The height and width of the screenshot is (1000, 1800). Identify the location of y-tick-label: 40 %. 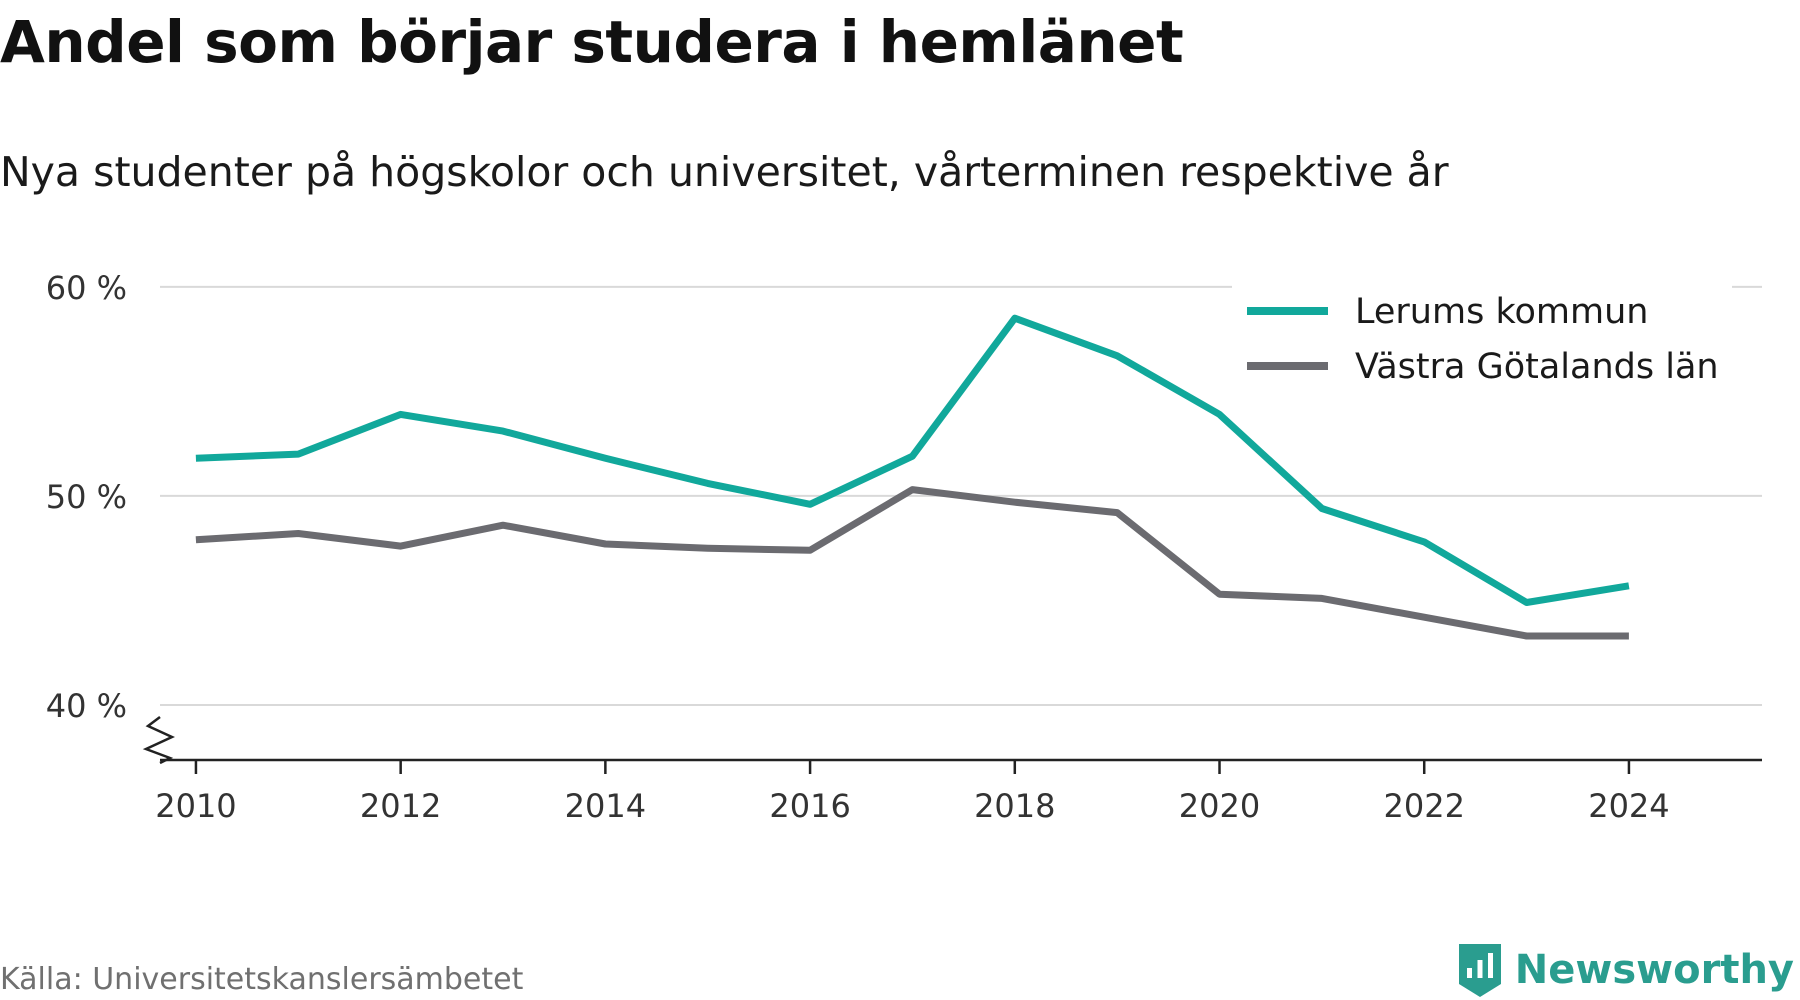
(86, 706).